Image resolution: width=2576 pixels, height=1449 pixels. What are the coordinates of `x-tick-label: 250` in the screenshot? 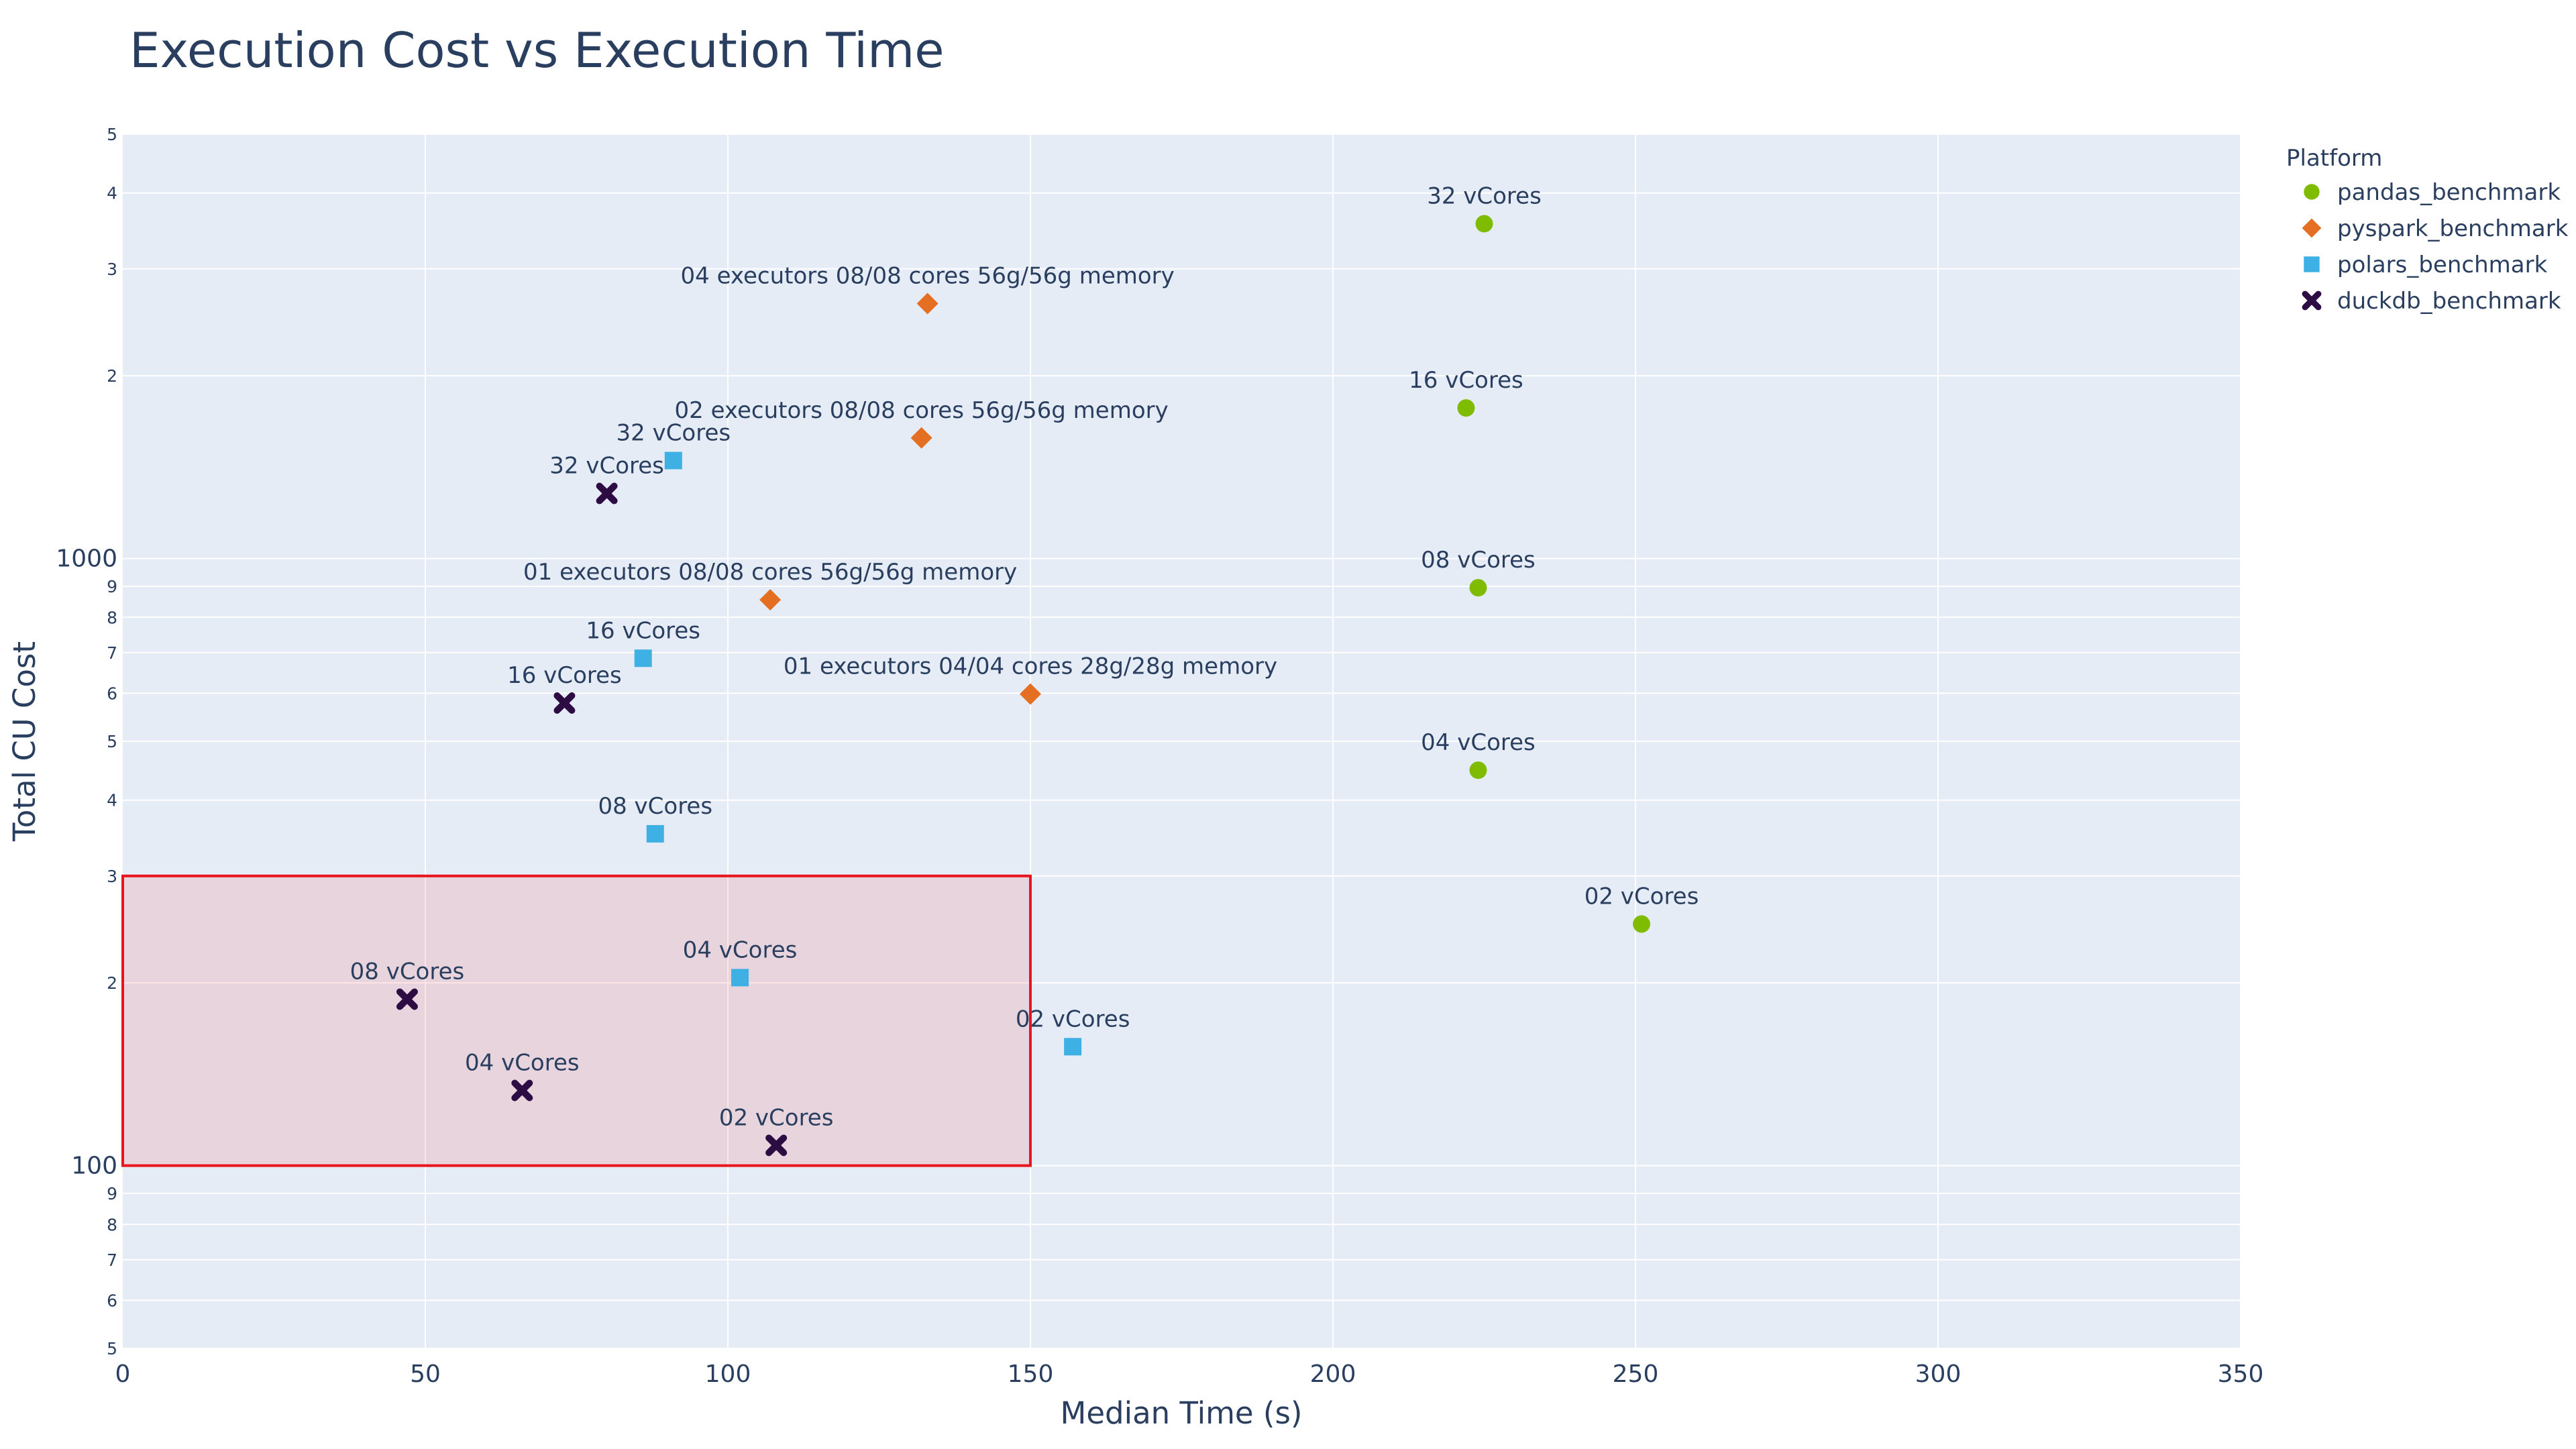 It's located at (1636, 1374).